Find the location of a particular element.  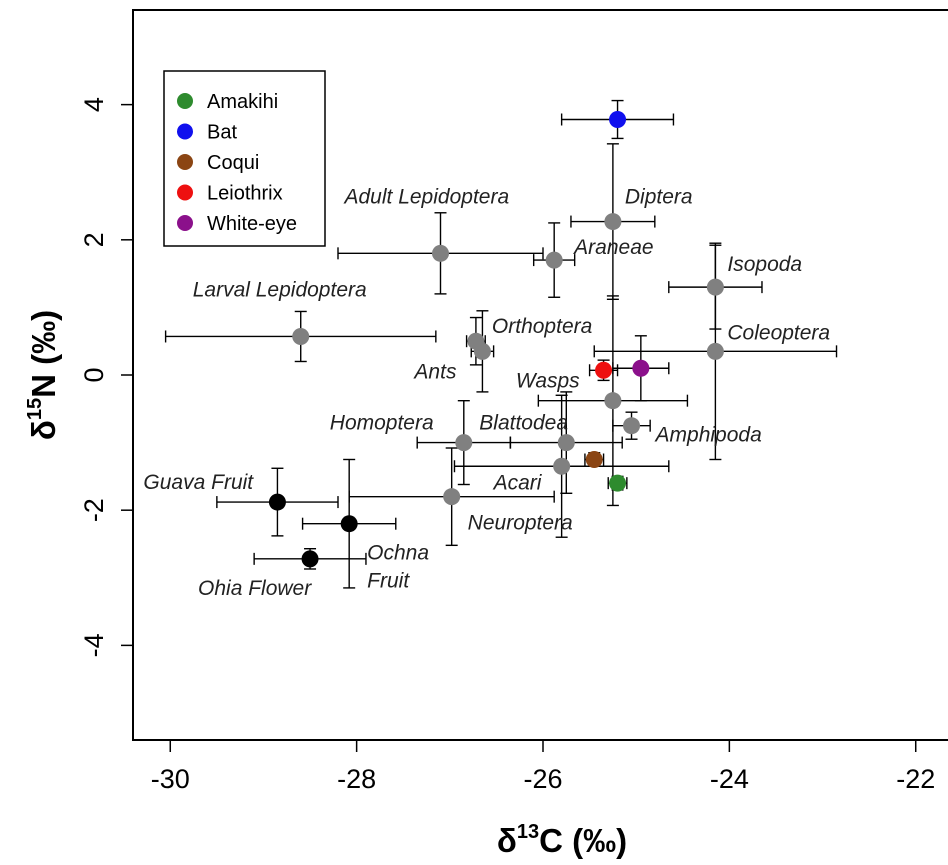

x-axis-title-symbol: δ is located at coordinates (507, 840).